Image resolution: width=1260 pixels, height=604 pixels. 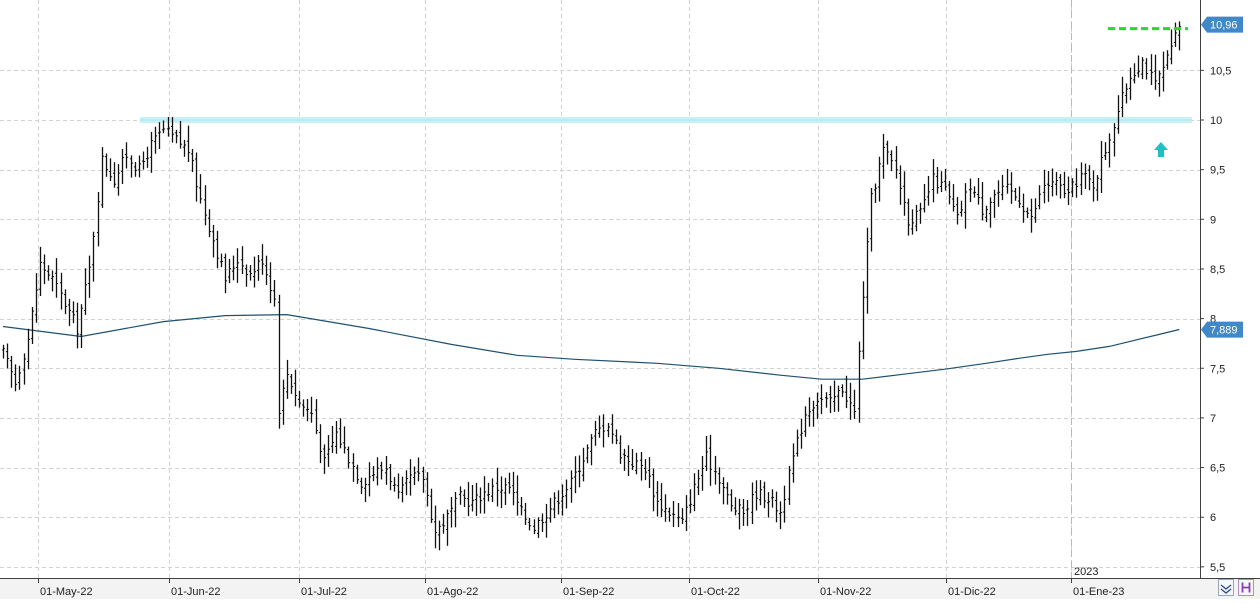 What do you see at coordinates (1161, 149) in the screenshot?
I see `up-arrow-icon` at bounding box center [1161, 149].